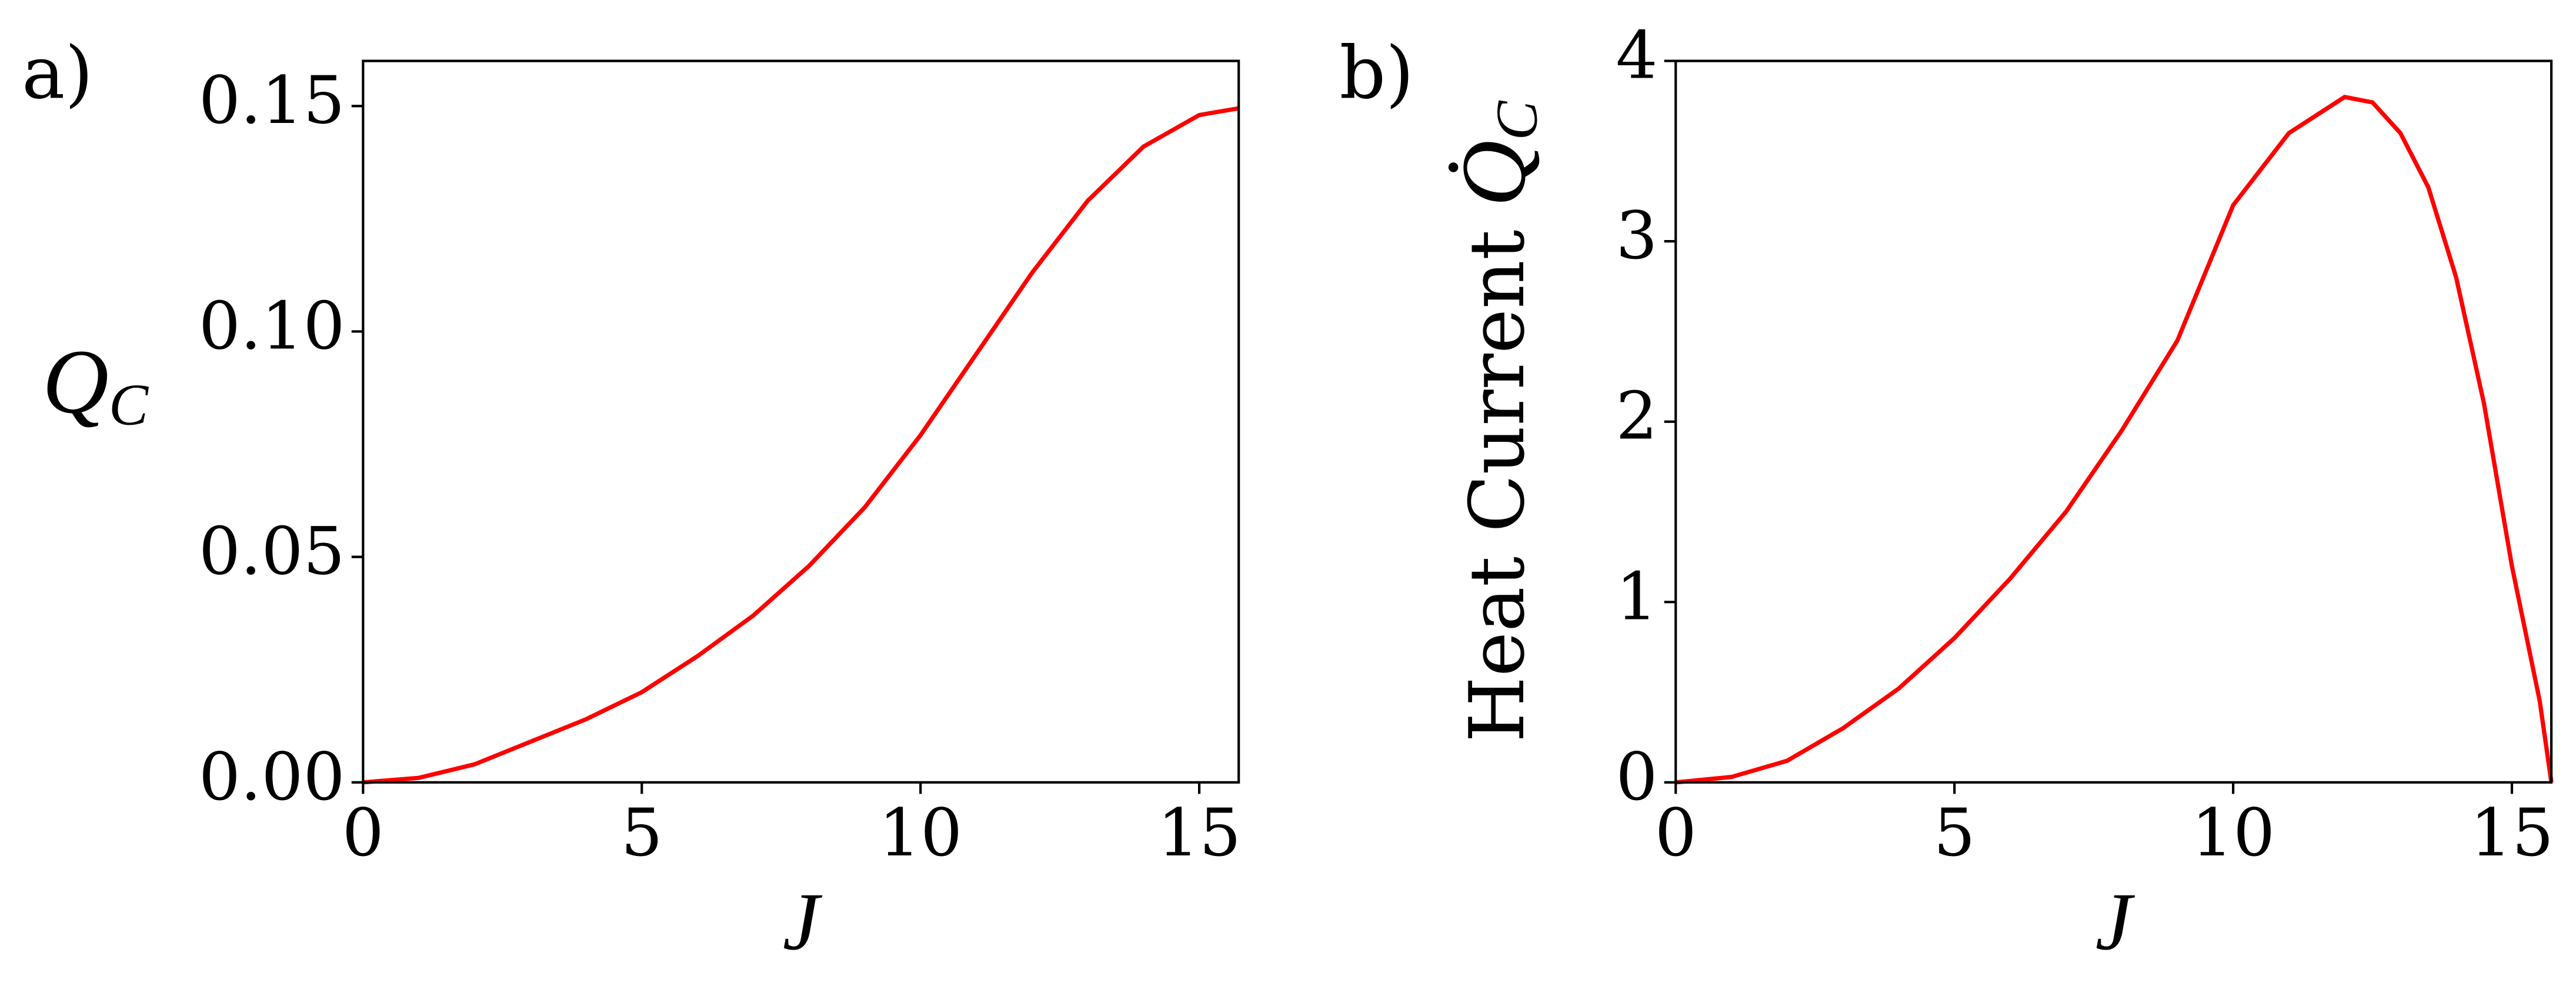 The image size is (2576, 1006). Describe the element at coordinates (1636, 596) in the screenshot. I see `y-tick-label: 1` at that location.